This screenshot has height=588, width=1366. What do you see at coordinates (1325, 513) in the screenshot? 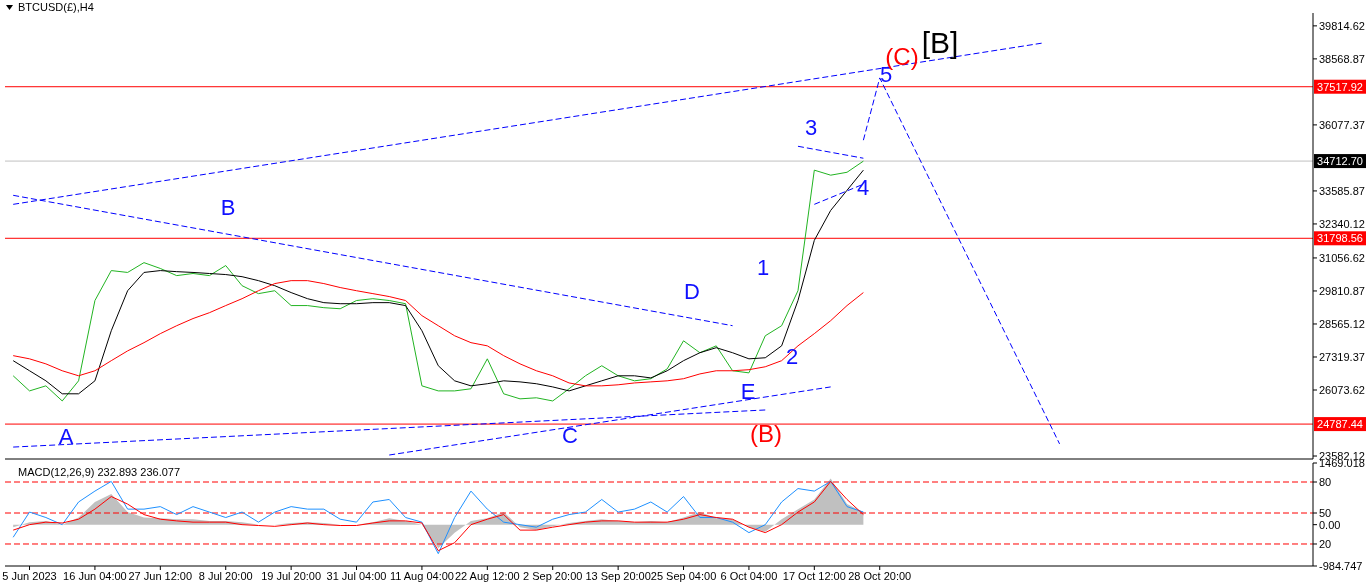
I see `y2-tick-label: 50` at bounding box center [1325, 513].